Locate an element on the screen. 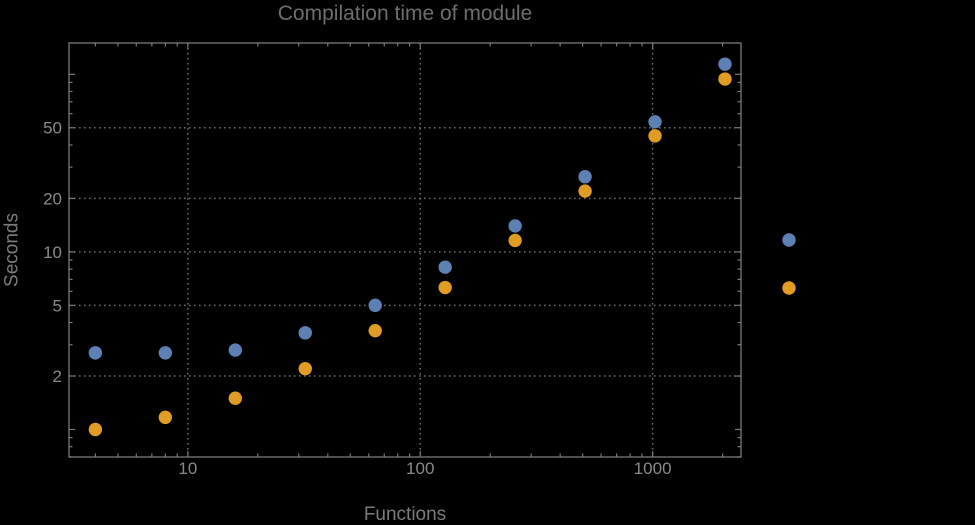 The image size is (975, 525). y-tick-label: 10 is located at coordinates (52, 252).